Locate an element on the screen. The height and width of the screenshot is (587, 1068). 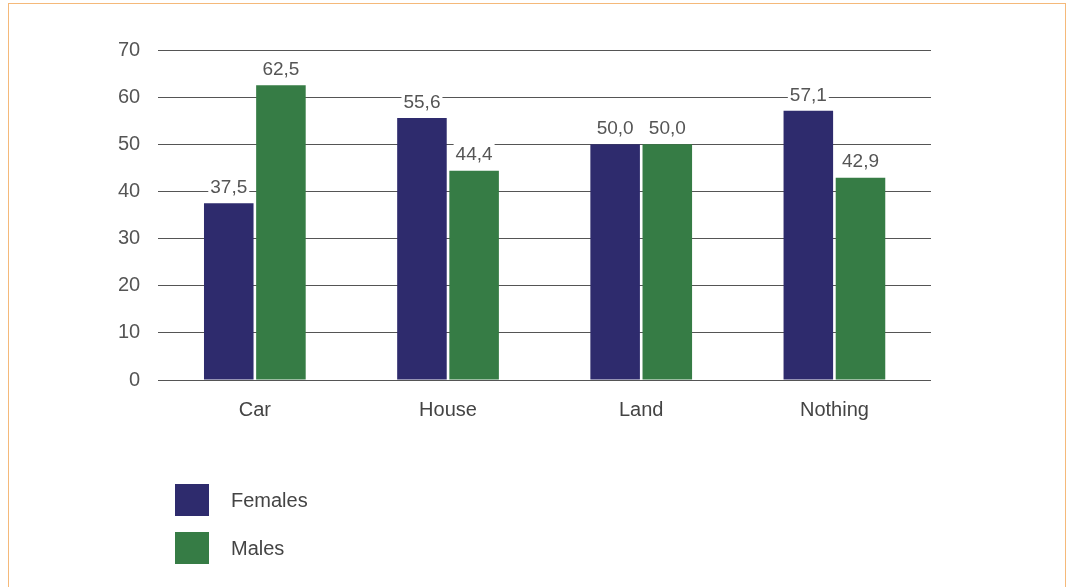
data-label: 37,5 is located at coordinates (229, 186).